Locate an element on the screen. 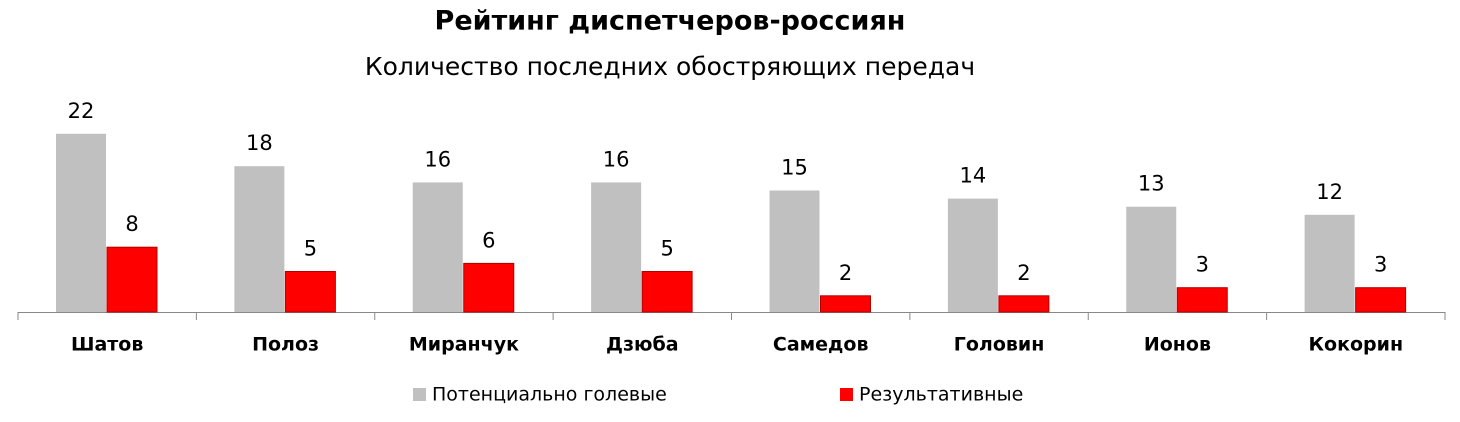 Image resolution: width=1460 pixels, height=422 pixels. value-label: 22 is located at coordinates (81, 111).